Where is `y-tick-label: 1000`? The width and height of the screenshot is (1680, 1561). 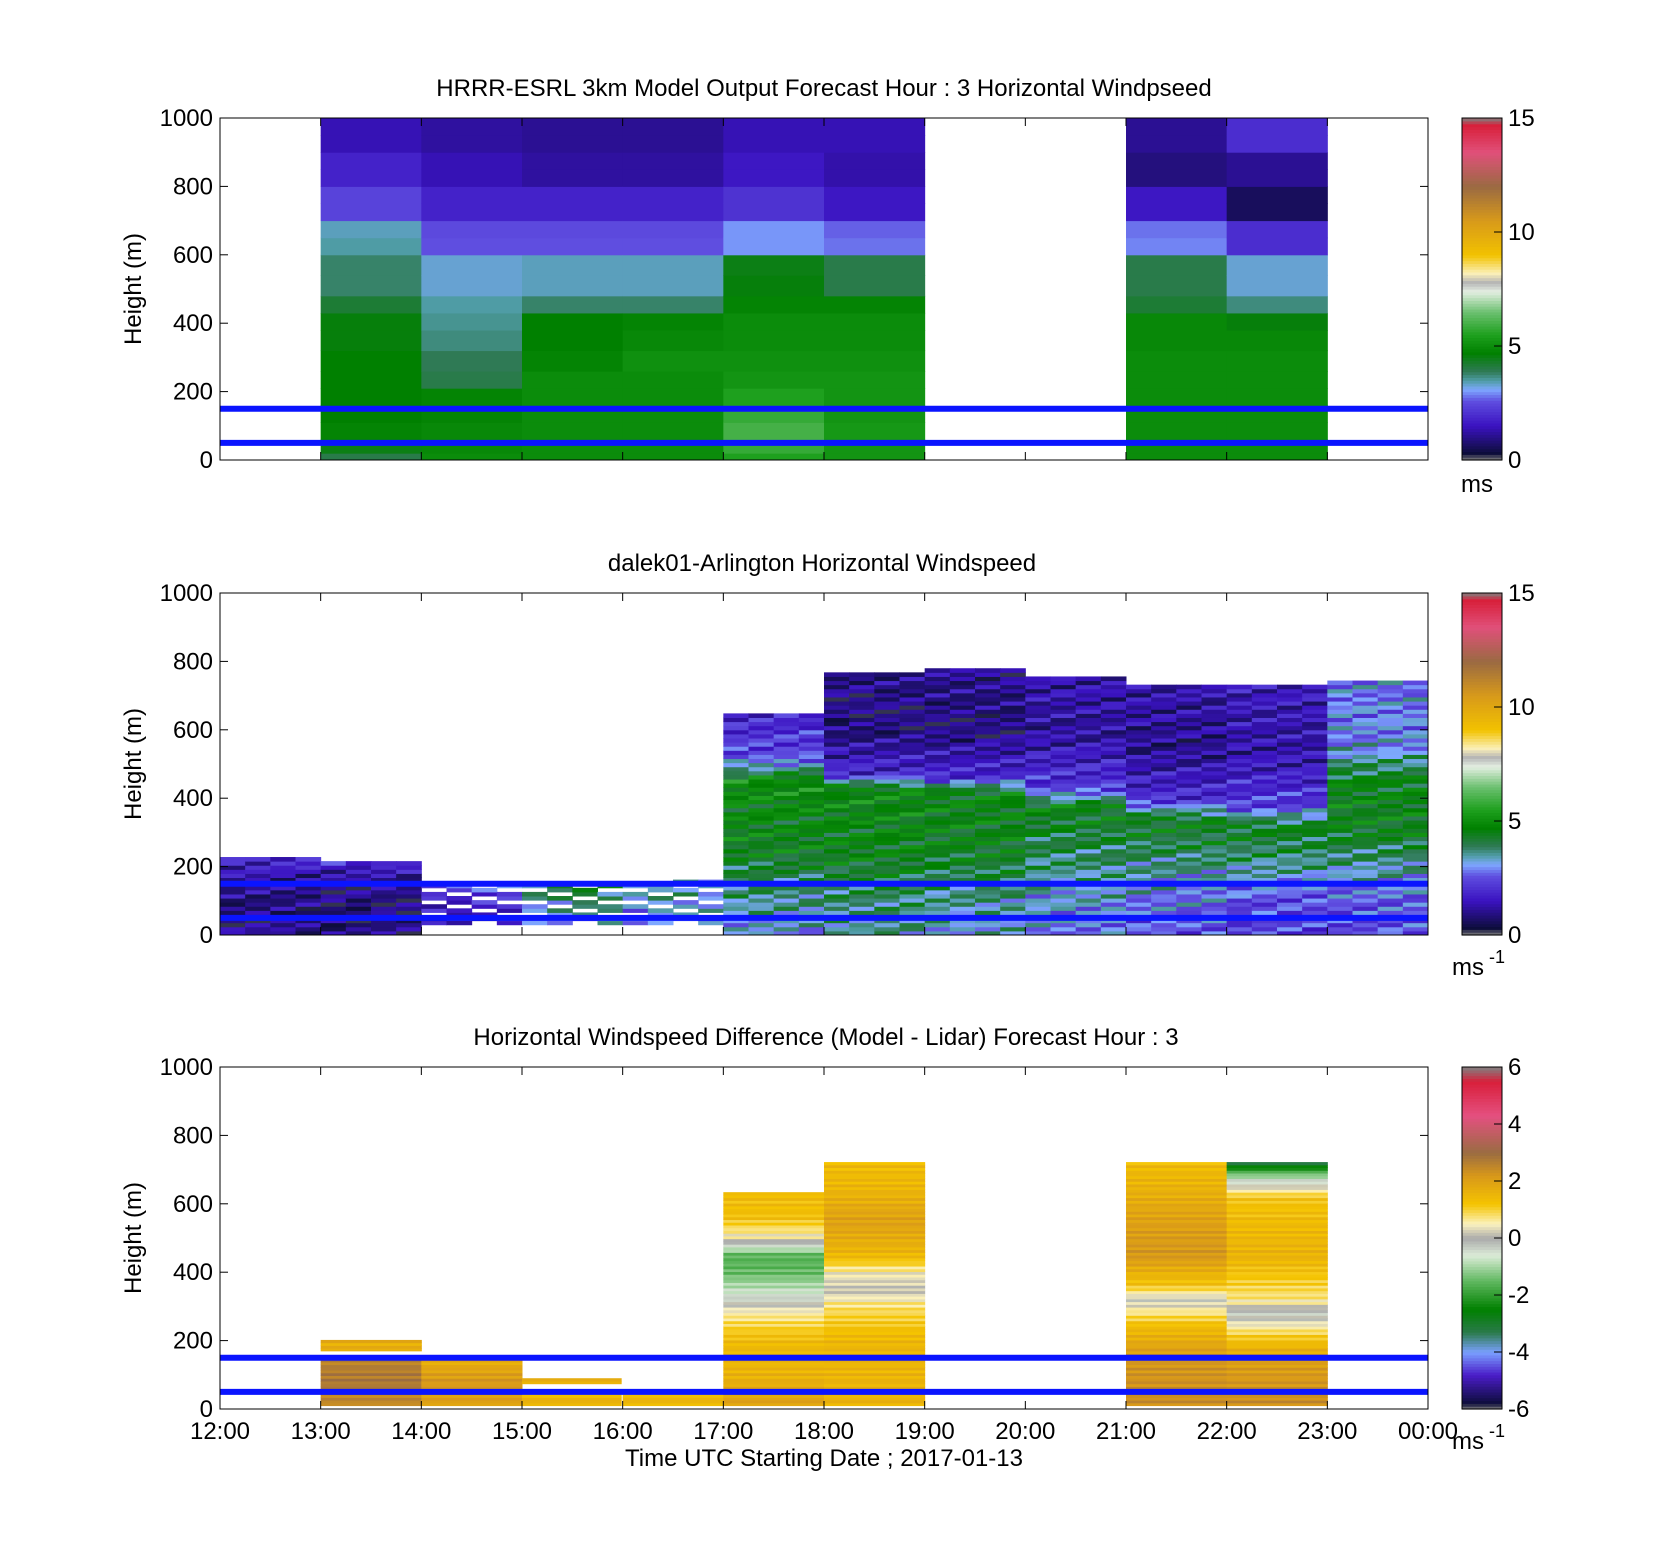 y-tick-label: 1000 is located at coordinates (186, 1067).